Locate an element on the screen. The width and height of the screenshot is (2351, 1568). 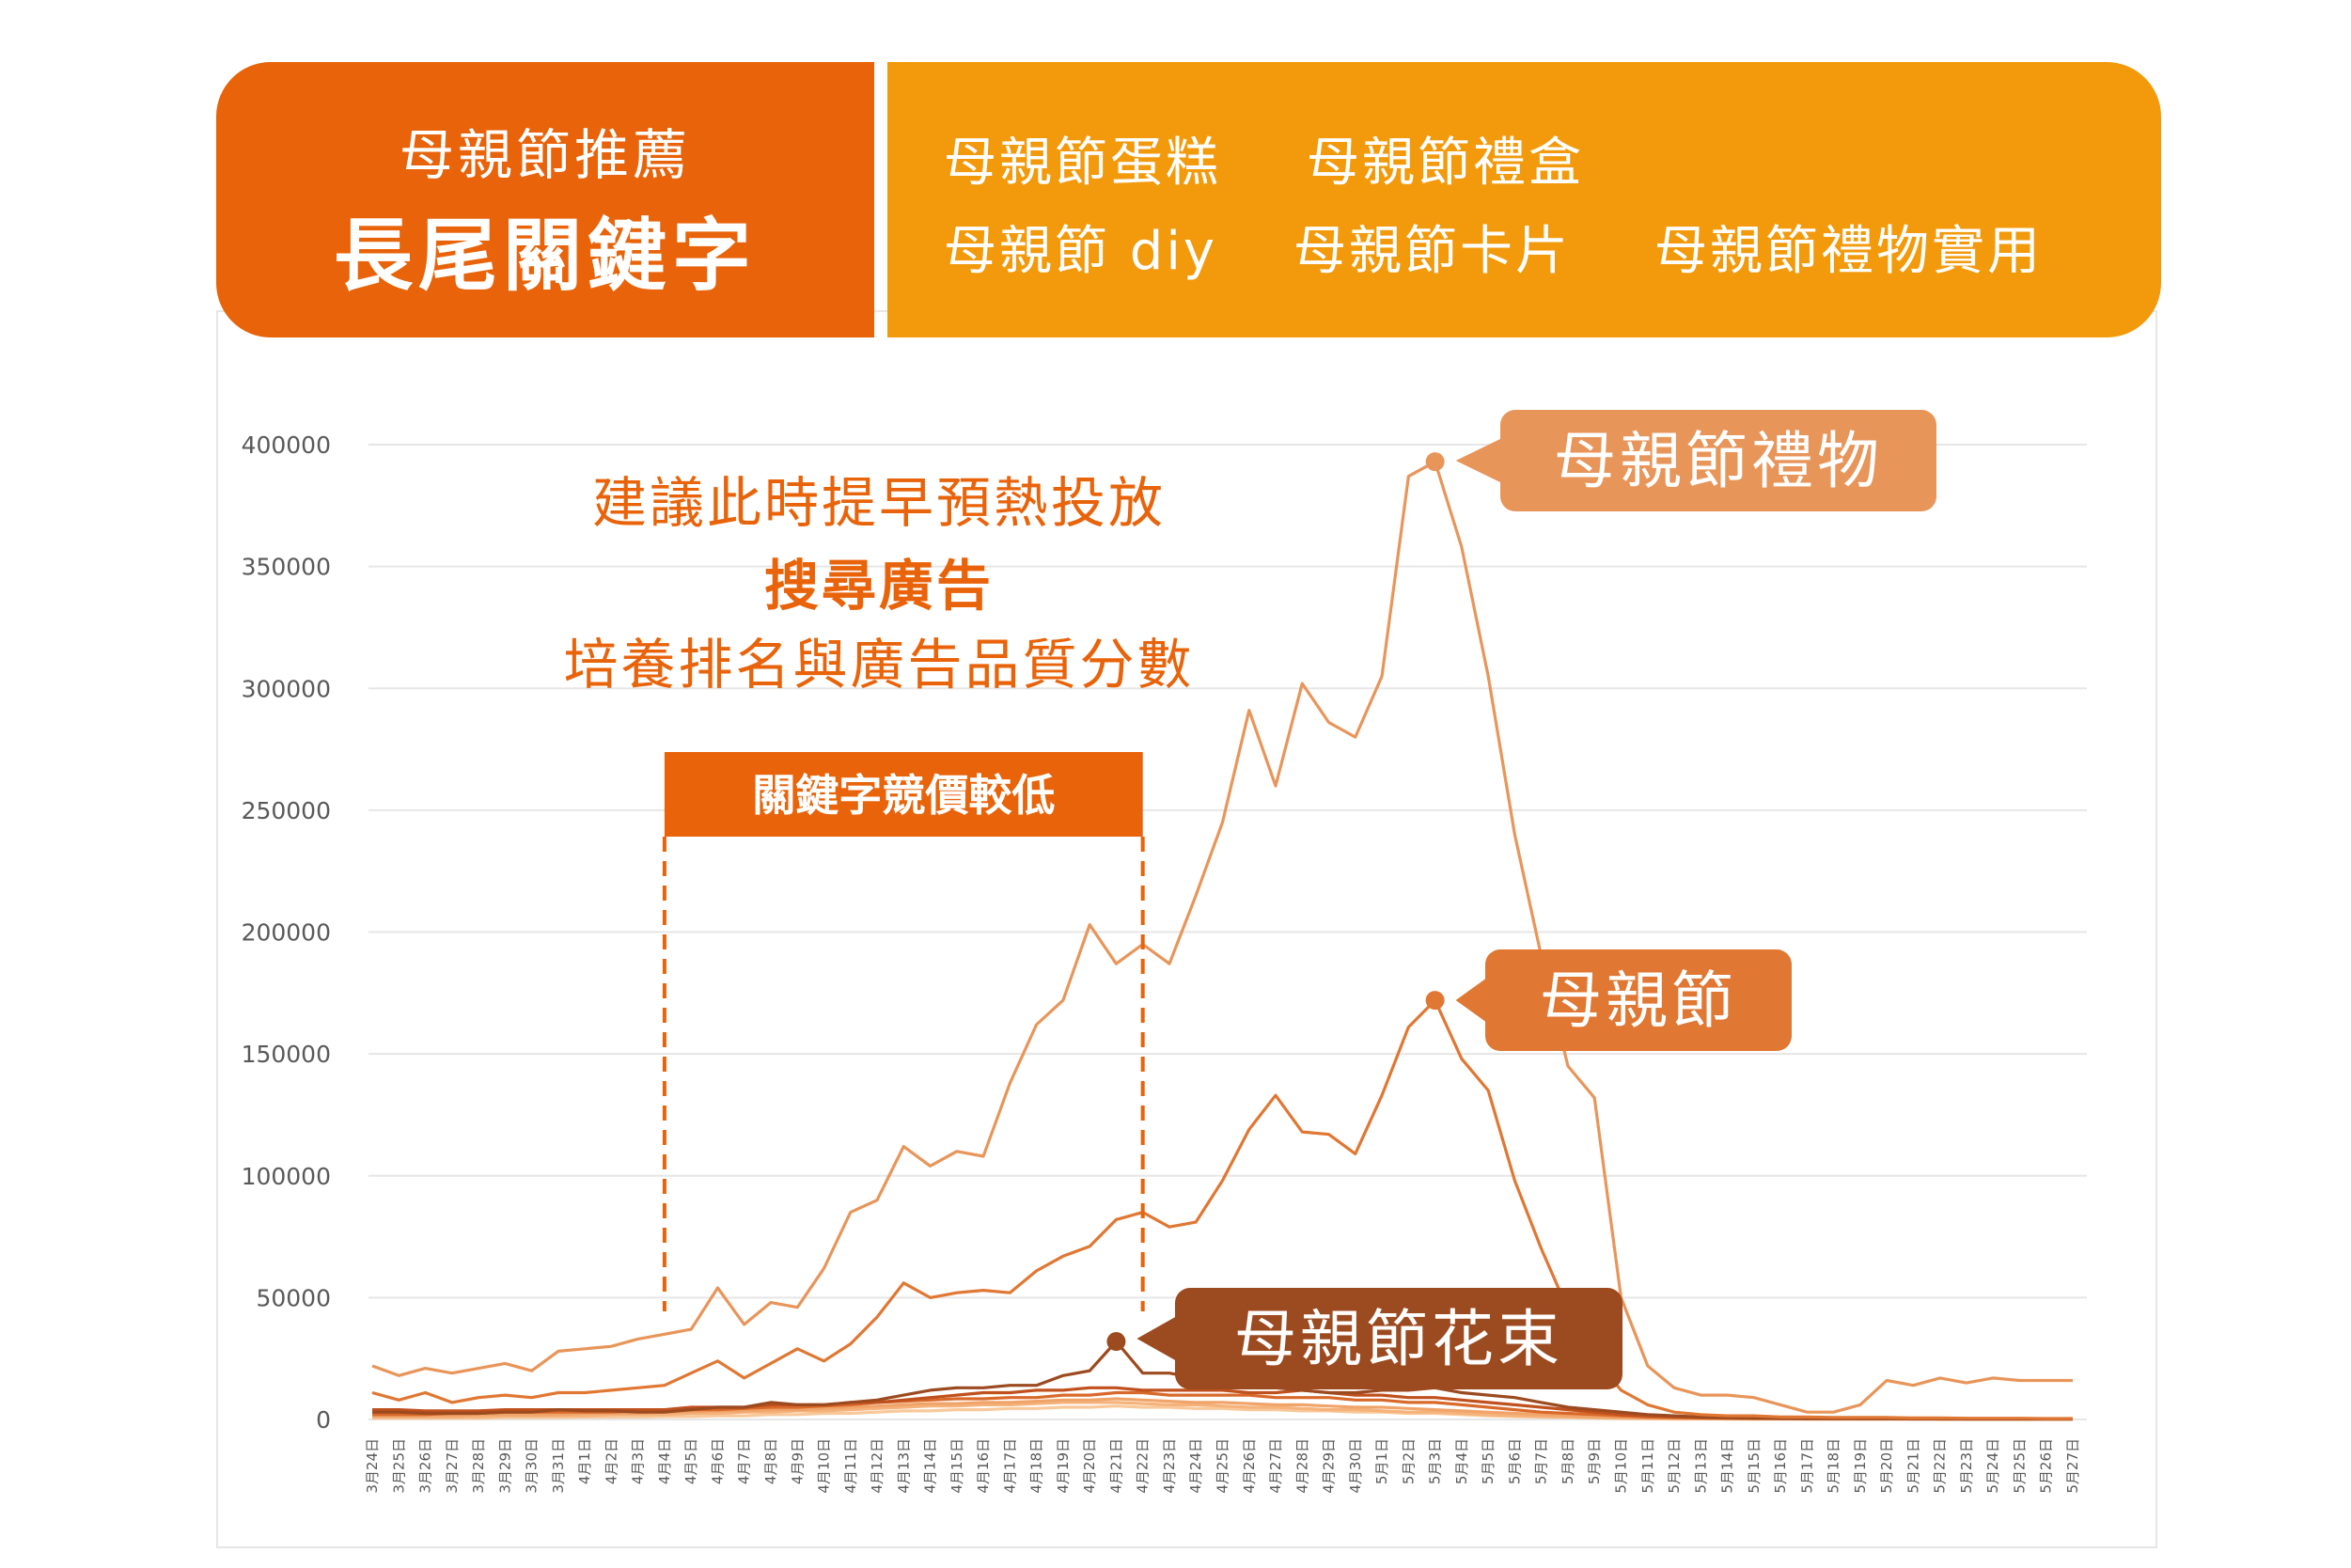
x-tick-label: 5月10日 is located at coordinates (1620, 1466).